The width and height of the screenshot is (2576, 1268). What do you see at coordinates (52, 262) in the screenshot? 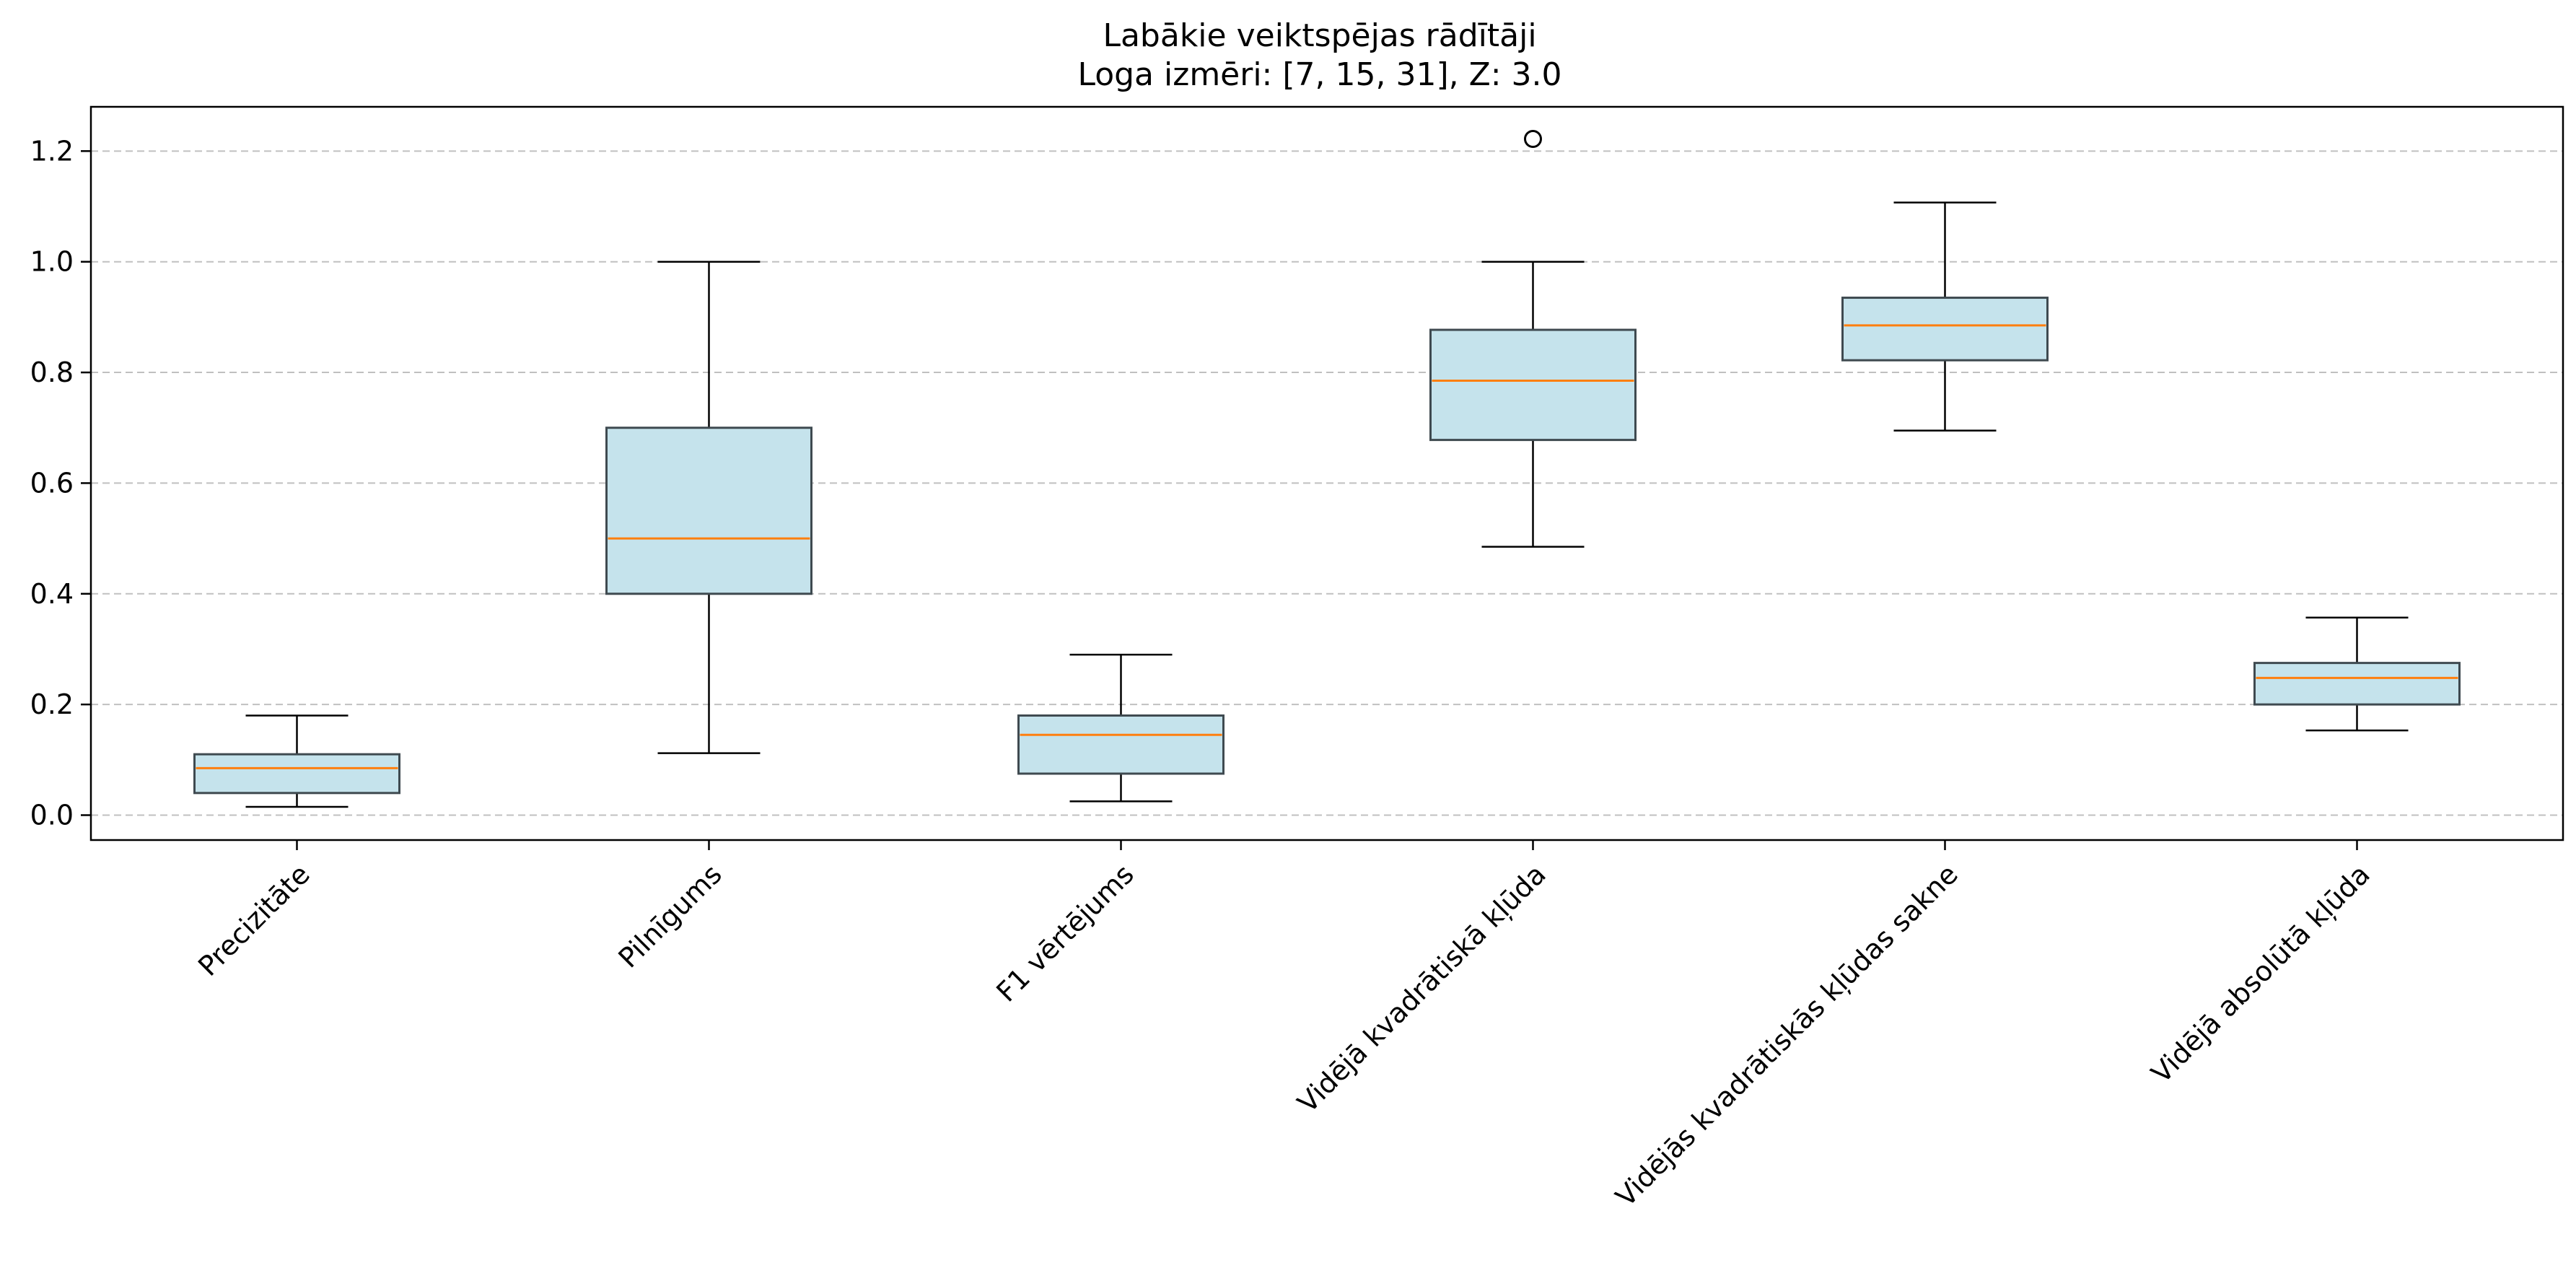
I see `y-tick-label: 1.0` at bounding box center [52, 262].